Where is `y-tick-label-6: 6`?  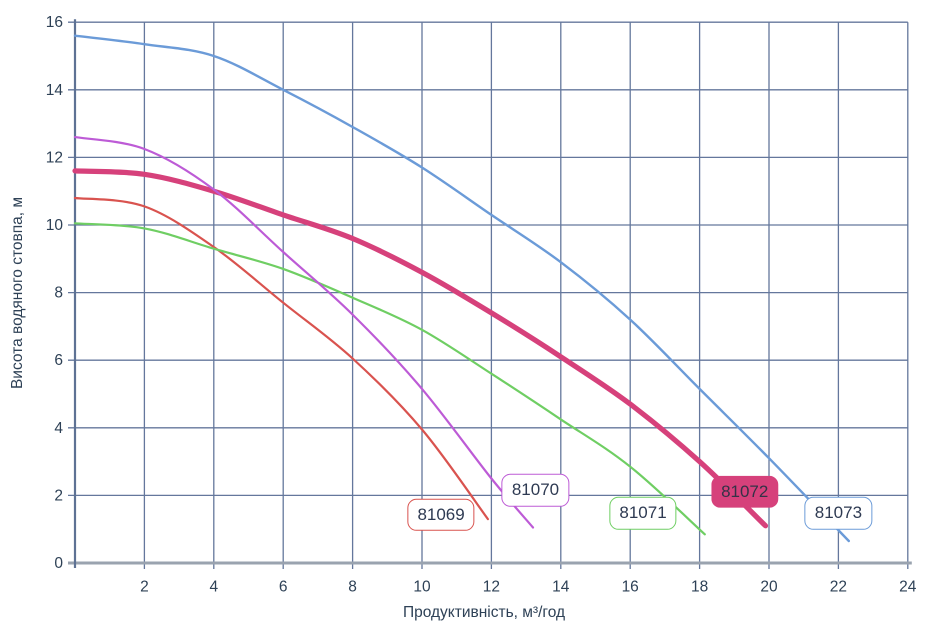
y-tick-label-6: 6 is located at coordinates (58, 360).